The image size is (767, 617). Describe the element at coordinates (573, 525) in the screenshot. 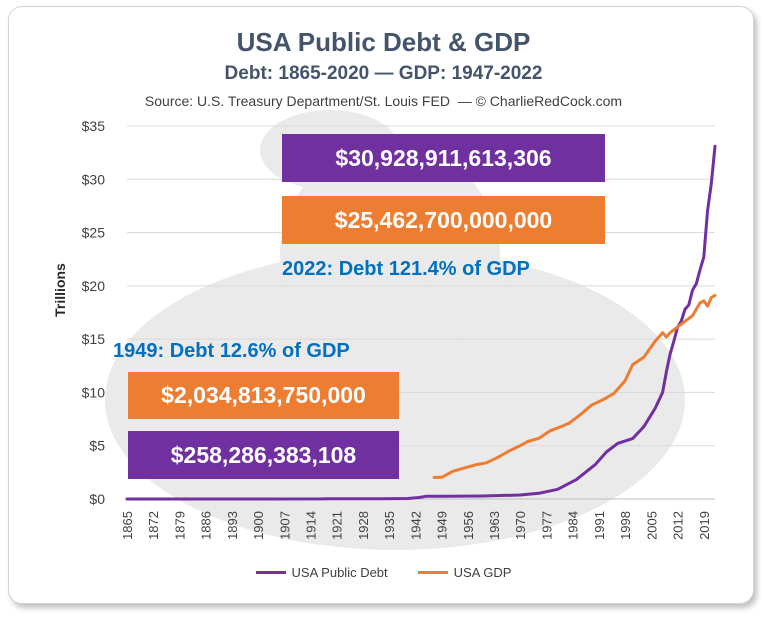

I see `x-tick-label: 1984` at that location.